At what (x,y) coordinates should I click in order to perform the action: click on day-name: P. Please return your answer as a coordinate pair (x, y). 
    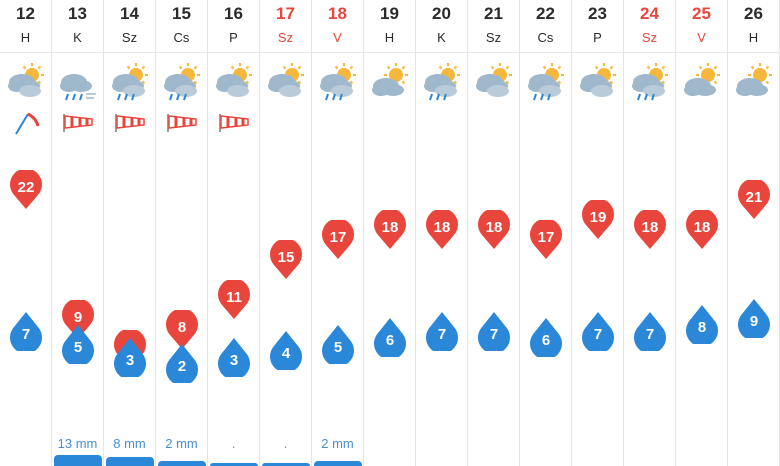
    Looking at the image, I should click on (233, 37).